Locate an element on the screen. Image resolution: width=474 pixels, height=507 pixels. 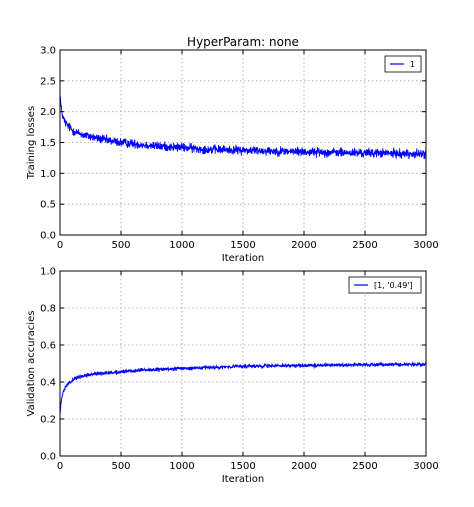
chart0-y-tick-label: 2.5 is located at coordinates (48, 81).